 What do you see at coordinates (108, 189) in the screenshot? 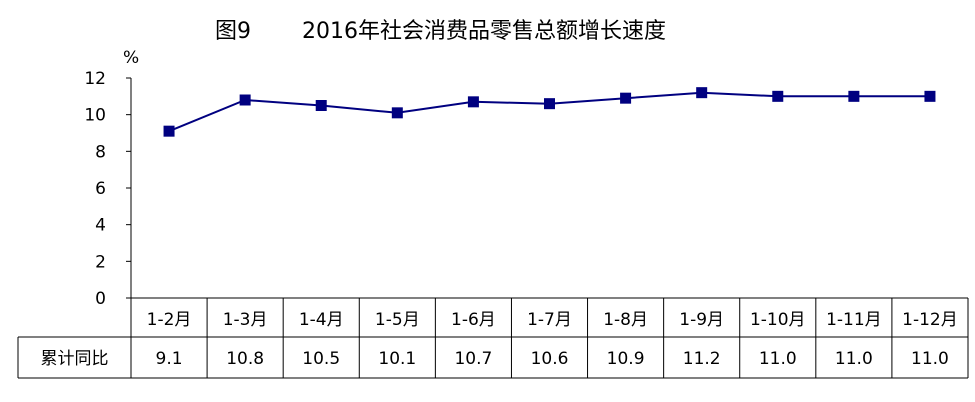
I see `y-axis: 0 2 4 6 8 10 12` at bounding box center [108, 189].